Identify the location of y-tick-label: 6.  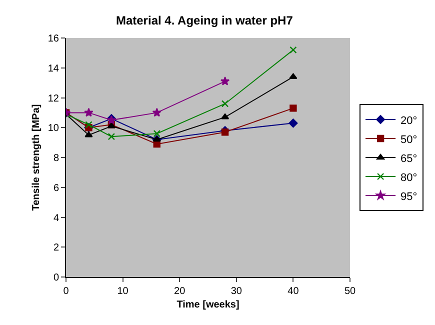
(56, 188).